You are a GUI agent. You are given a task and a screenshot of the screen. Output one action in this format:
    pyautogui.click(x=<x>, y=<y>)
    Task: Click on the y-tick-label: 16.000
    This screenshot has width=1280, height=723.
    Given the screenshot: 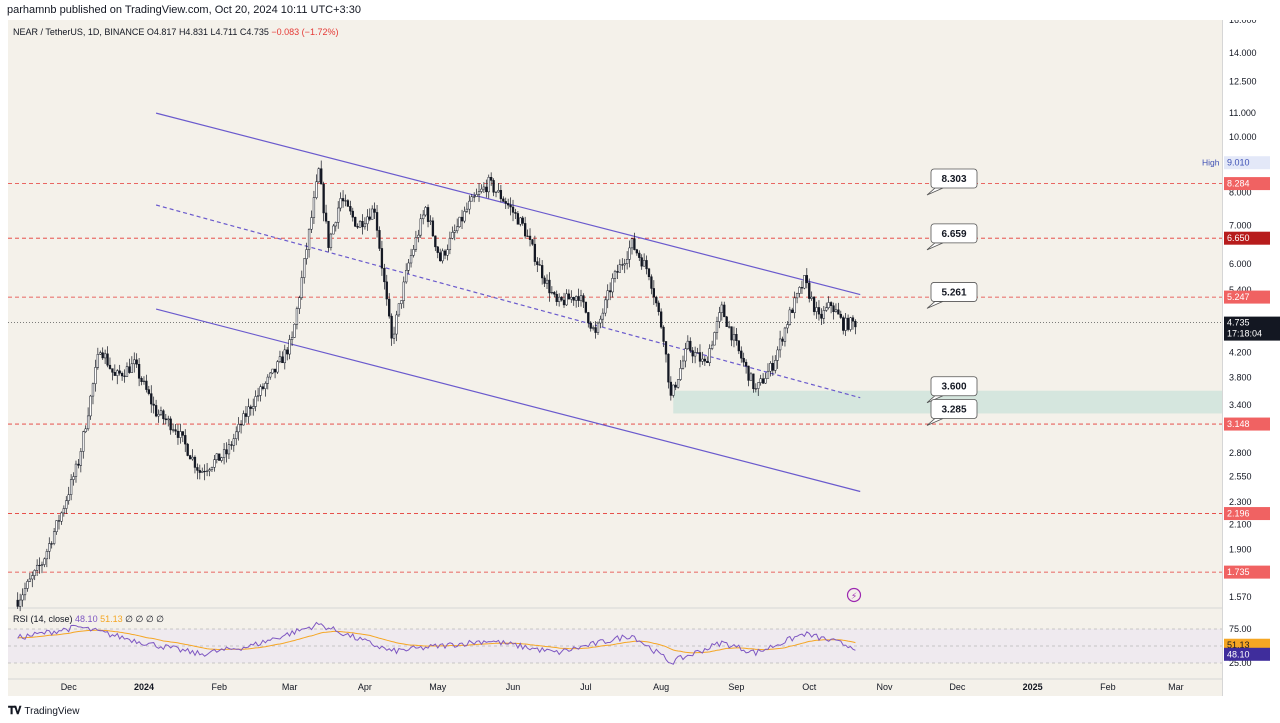 What is the action you would take?
    pyautogui.click(x=1243, y=22)
    